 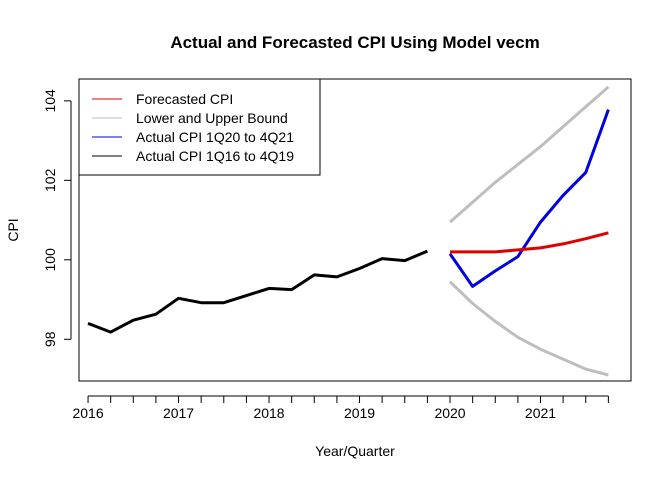 What do you see at coordinates (50, 260) in the screenshot?
I see `y-tick-label: 100` at bounding box center [50, 260].